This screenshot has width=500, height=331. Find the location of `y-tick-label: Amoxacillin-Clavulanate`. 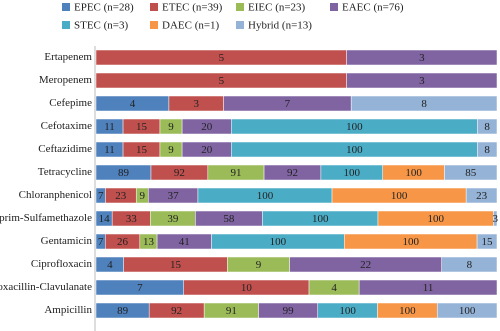

y-tick-label: Amoxacillin-Clavulanate is located at coordinates (46, 287).